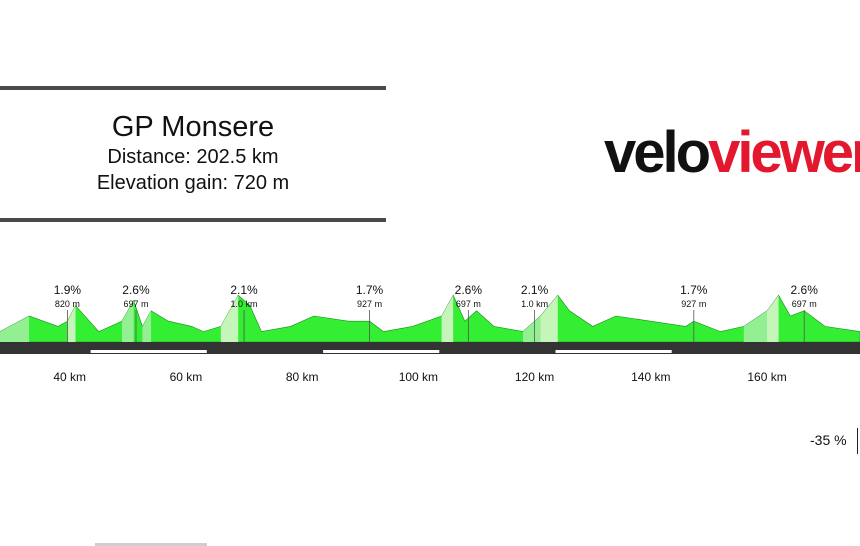 This screenshot has height=546, width=860. I want to click on x-tick-label: 160 km, so click(766, 377).